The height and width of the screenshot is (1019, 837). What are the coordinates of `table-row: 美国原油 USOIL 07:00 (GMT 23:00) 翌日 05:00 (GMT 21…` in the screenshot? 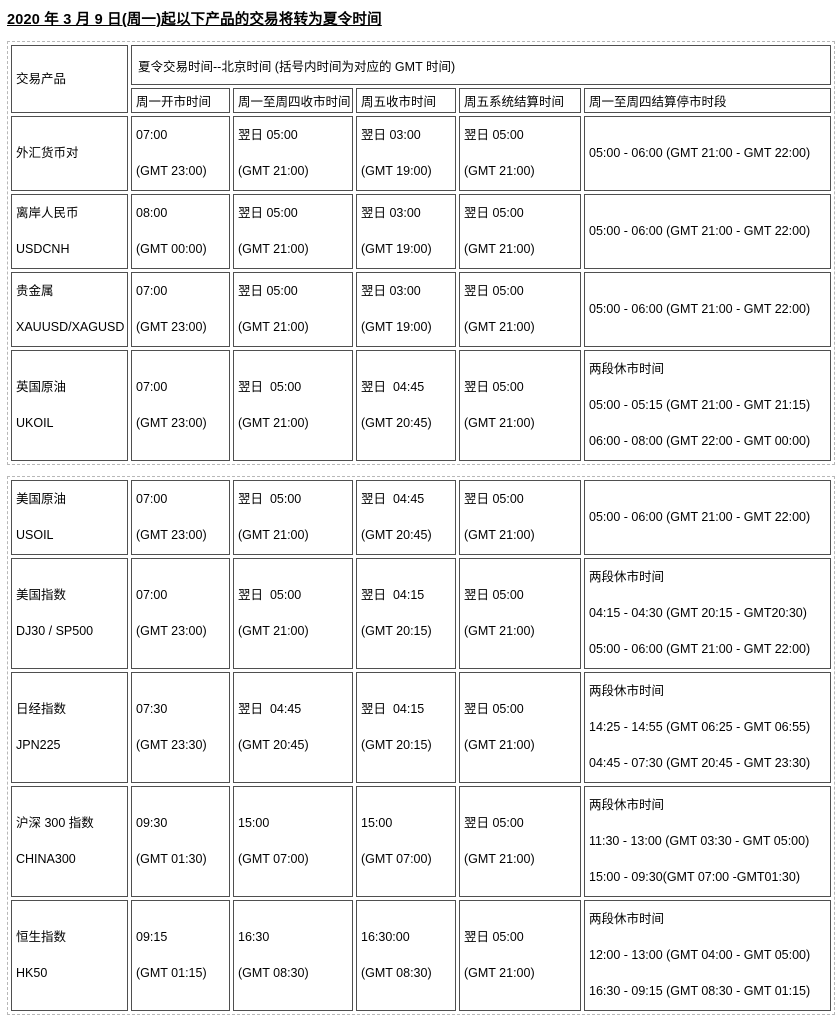 It's located at (421, 517).